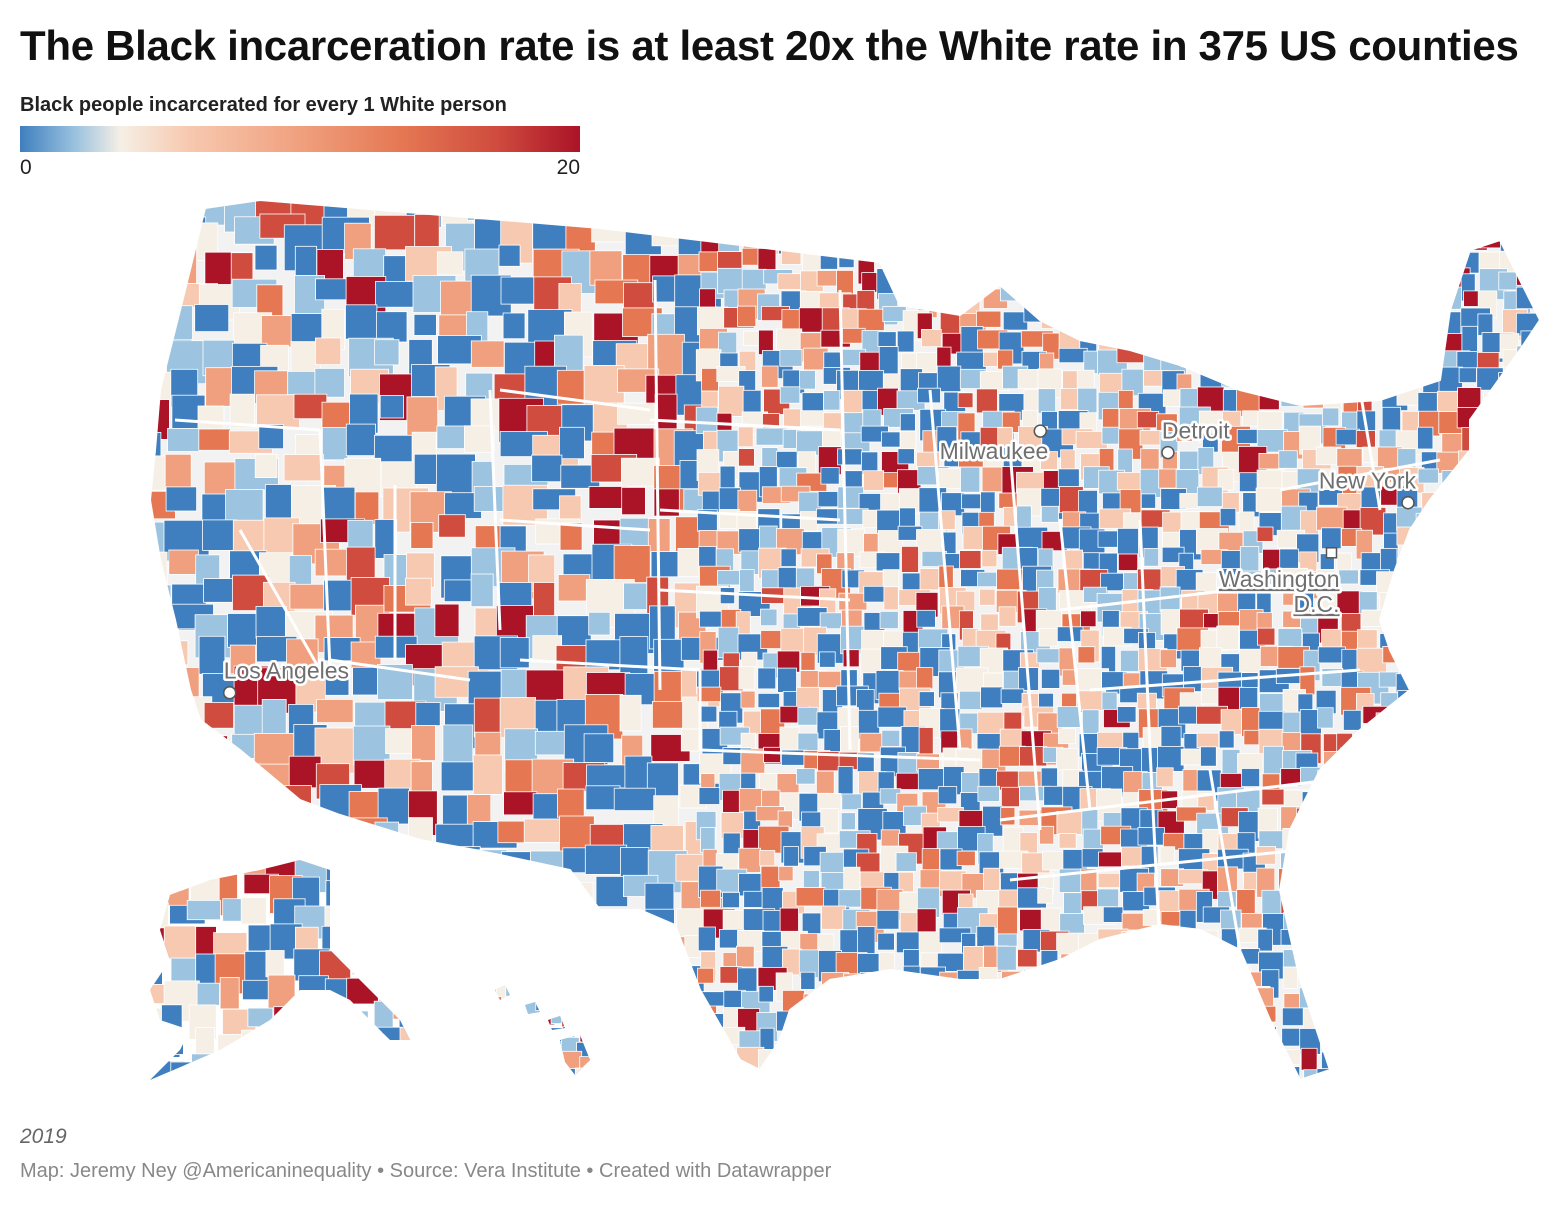  Describe the element at coordinates (1331, 553) in the screenshot. I see `washington-d-c-marker` at that location.